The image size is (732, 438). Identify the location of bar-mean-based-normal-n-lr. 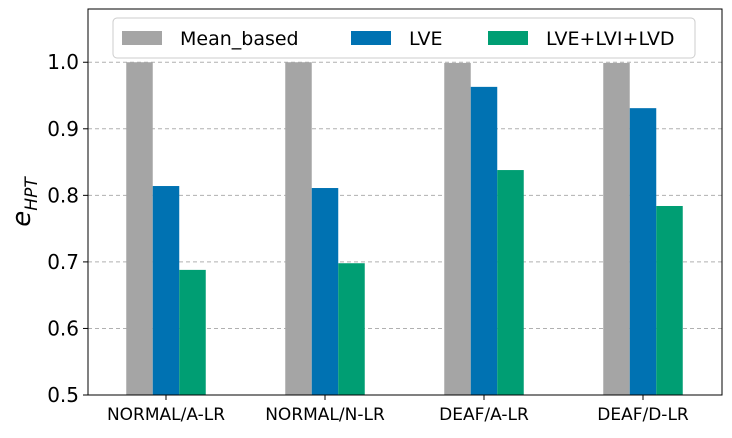
(298, 228).